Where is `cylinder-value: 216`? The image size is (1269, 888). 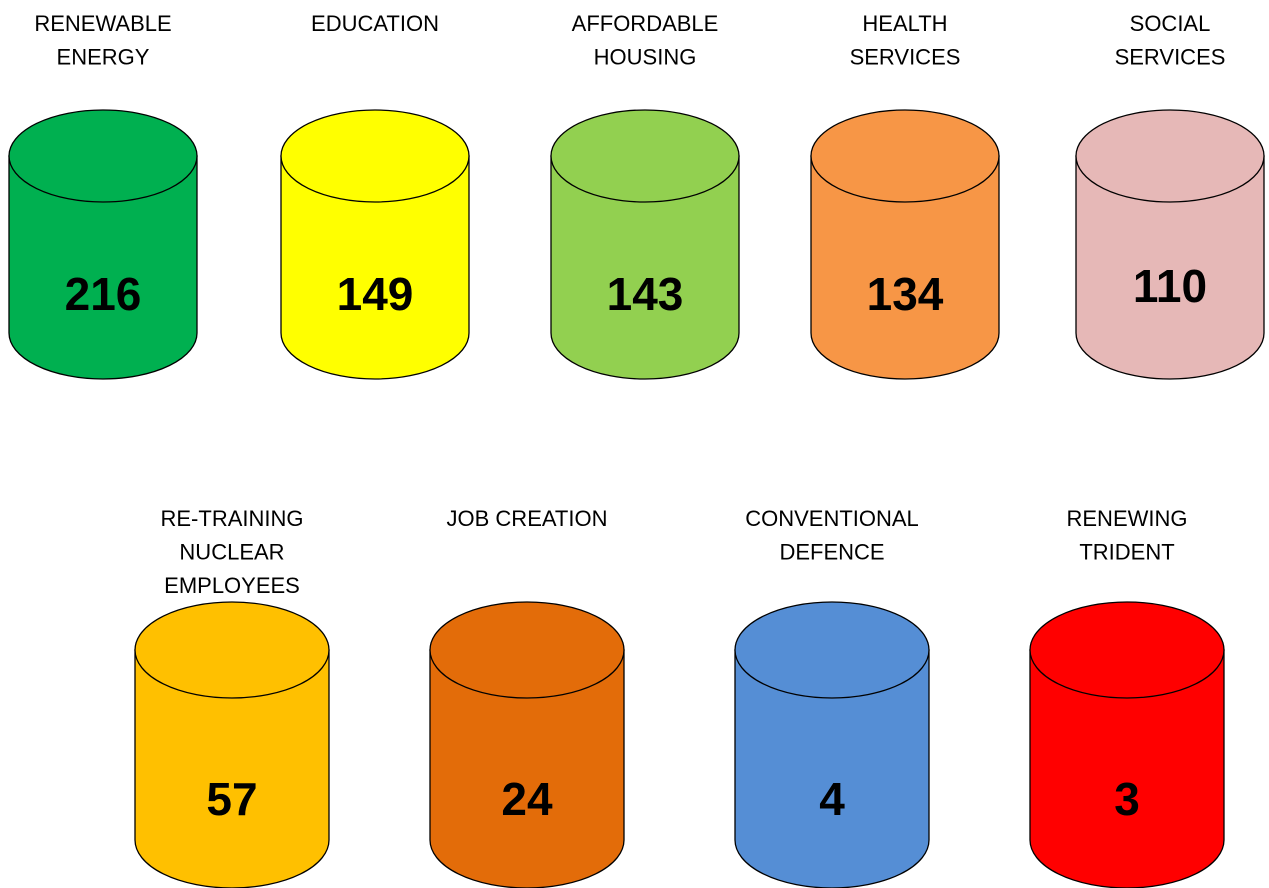 cylinder-value: 216 is located at coordinates (103, 294).